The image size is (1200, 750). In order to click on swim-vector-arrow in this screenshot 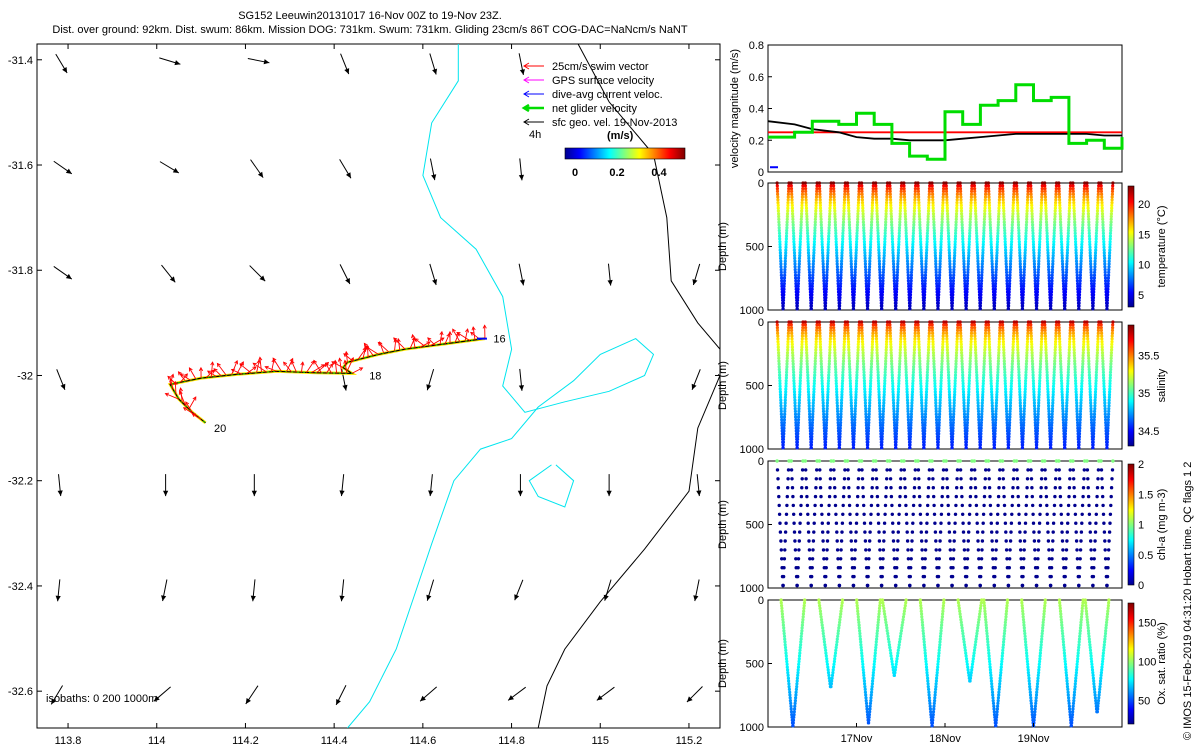, I will do `click(467, 335)`.